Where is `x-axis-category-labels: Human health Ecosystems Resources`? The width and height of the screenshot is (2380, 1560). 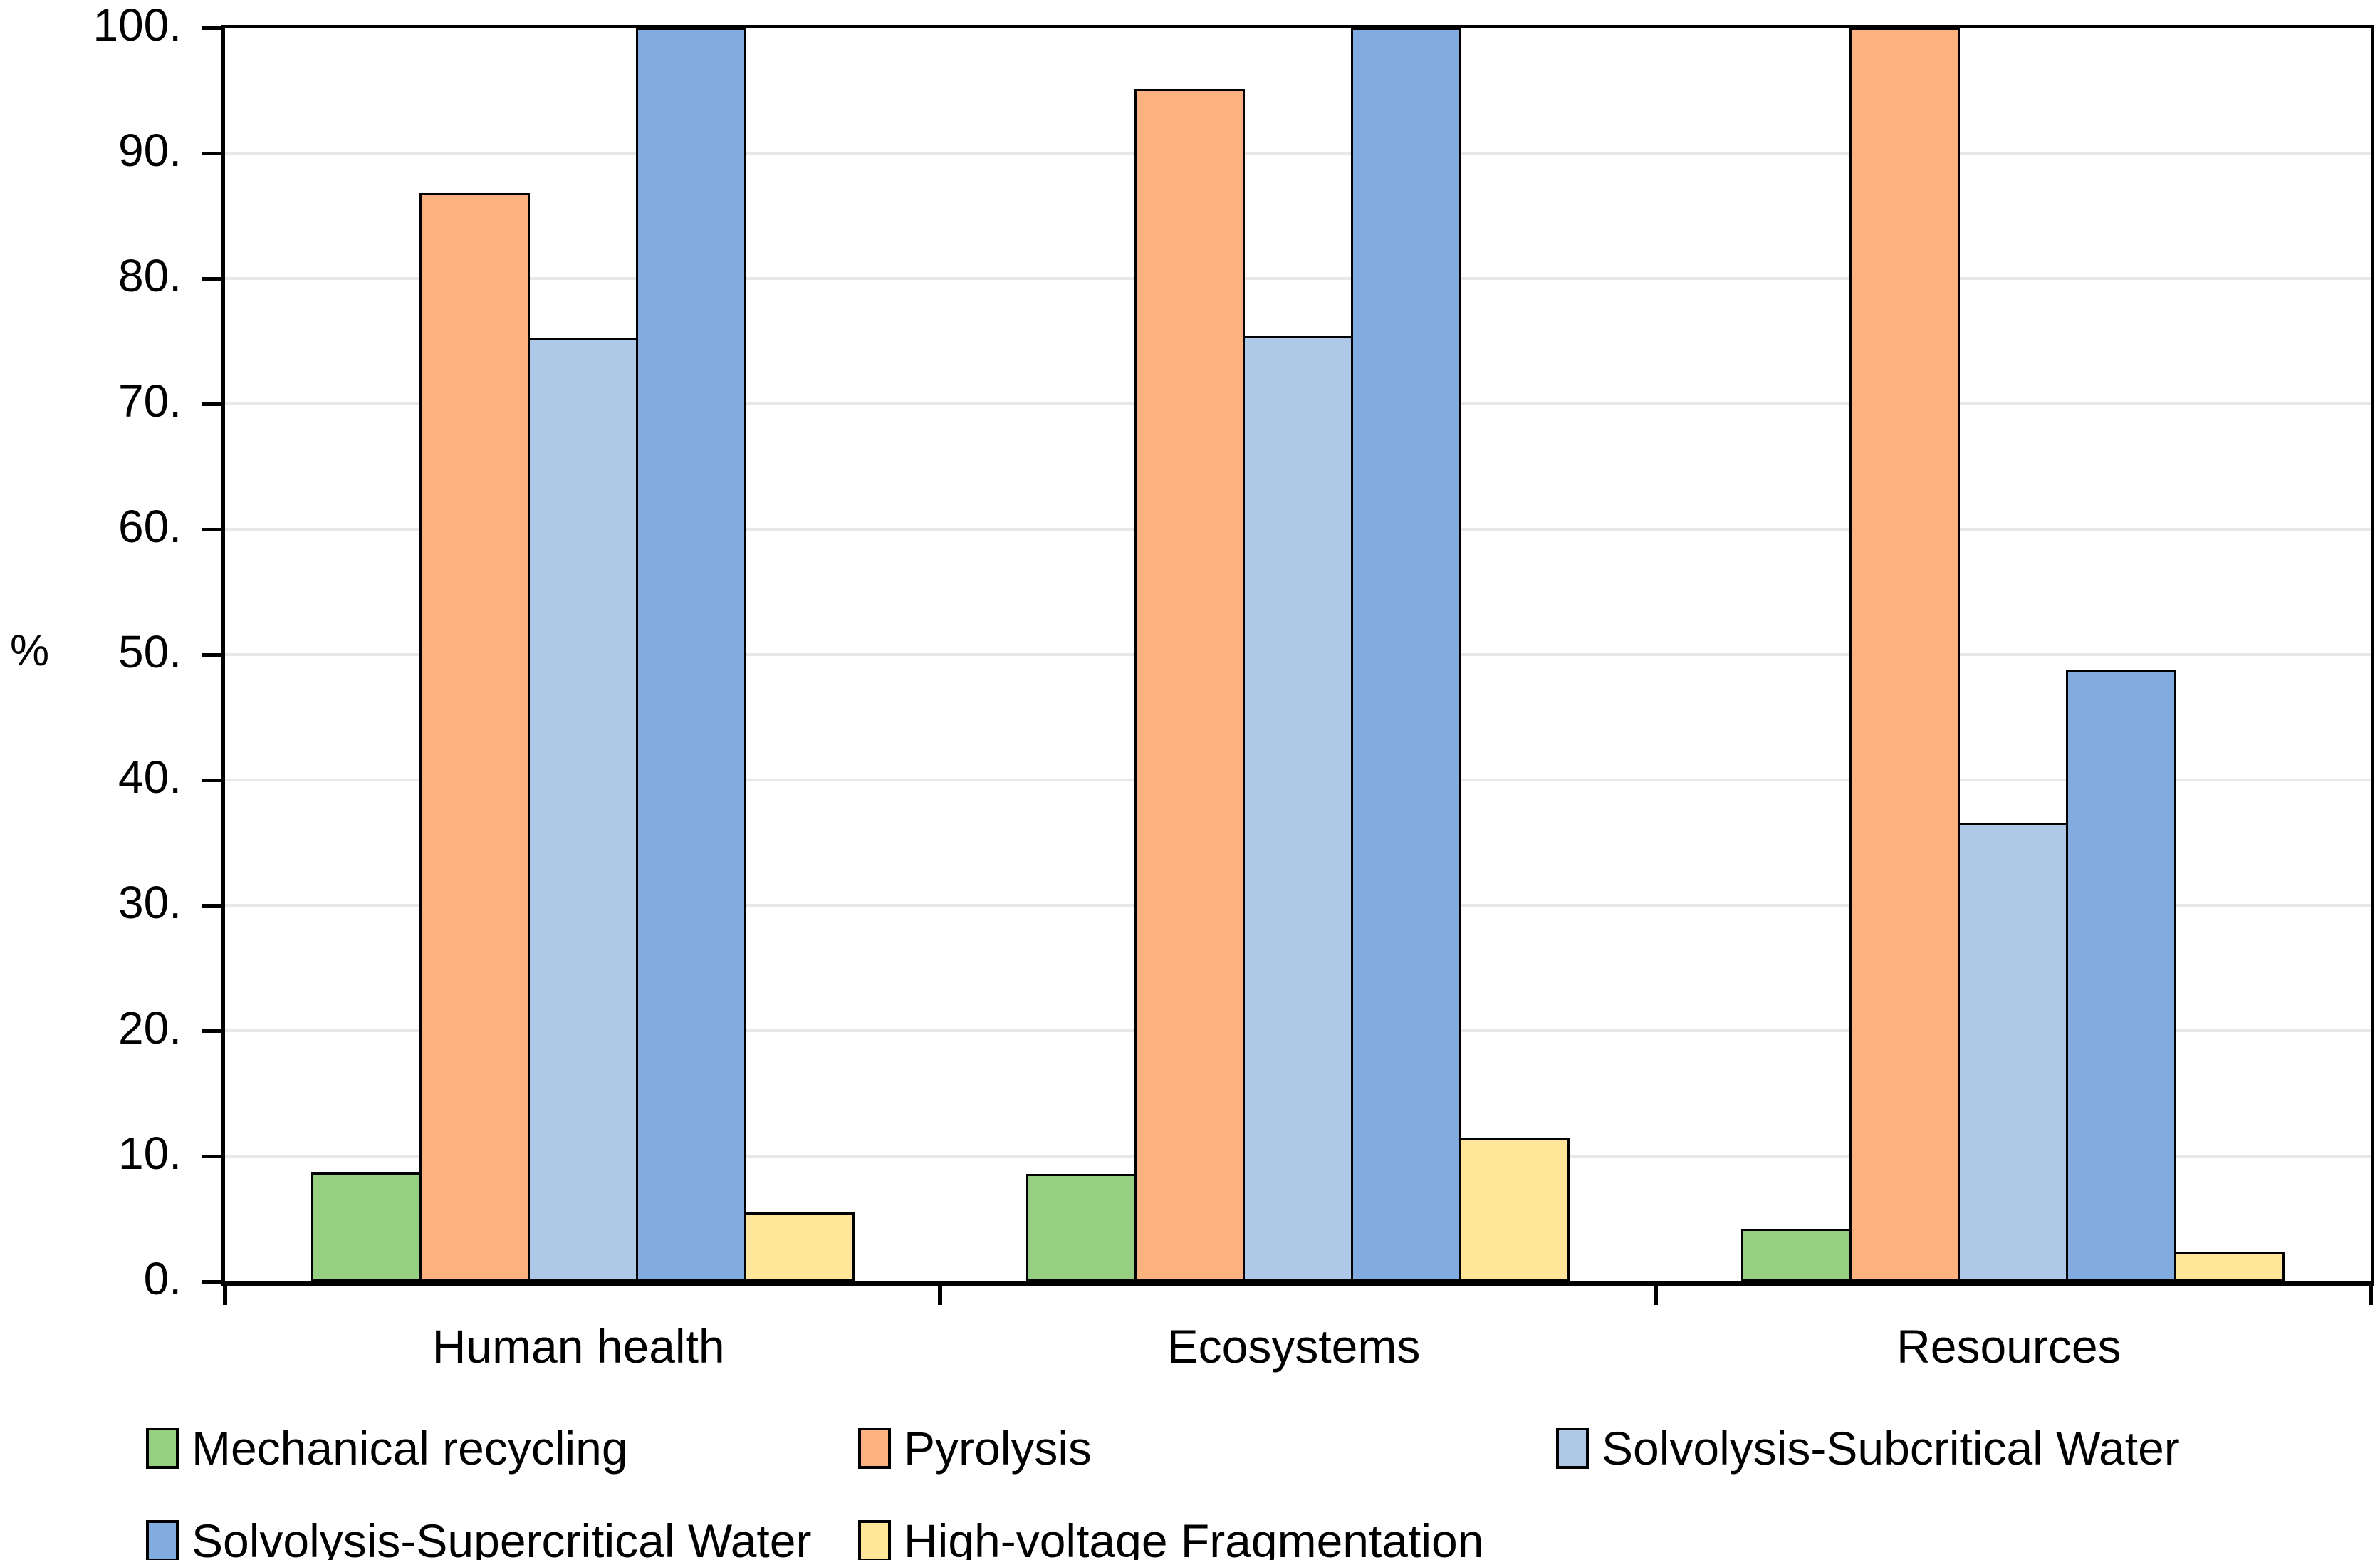
x-axis-category-labels: Human health Ecosystems Resources is located at coordinates (1293, 1346).